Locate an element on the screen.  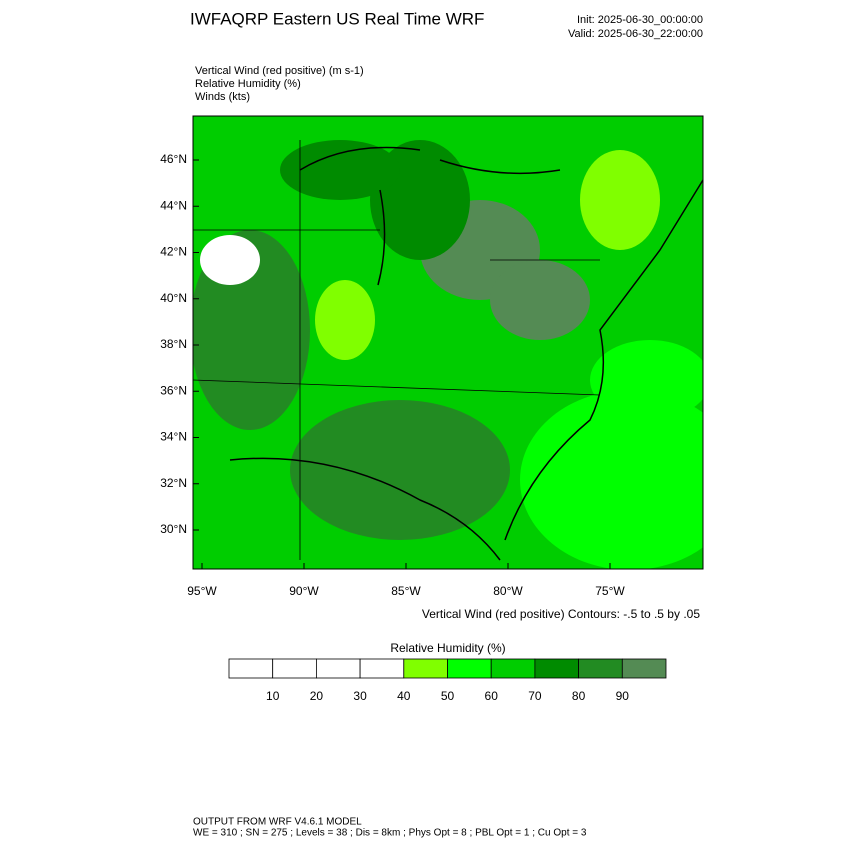
lon-label: 90°W is located at coordinates (304, 591).